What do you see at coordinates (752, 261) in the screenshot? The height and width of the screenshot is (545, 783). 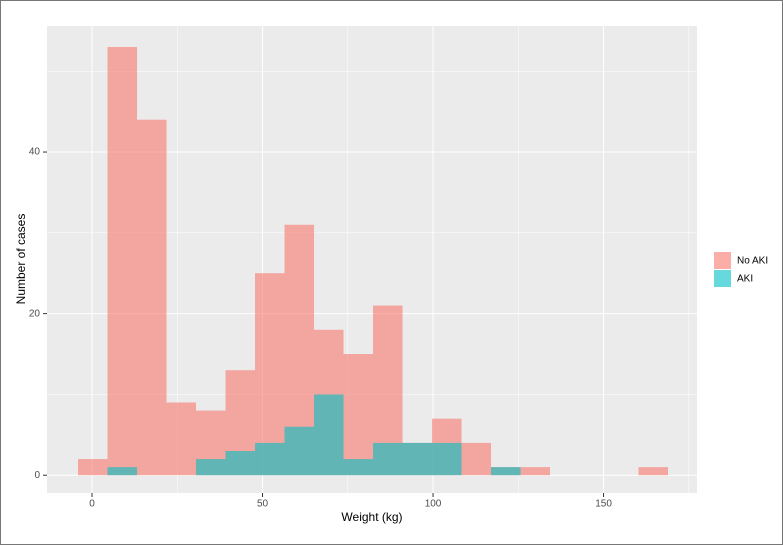 I see `legend-label: No AKI` at bounding box center [752, 261].